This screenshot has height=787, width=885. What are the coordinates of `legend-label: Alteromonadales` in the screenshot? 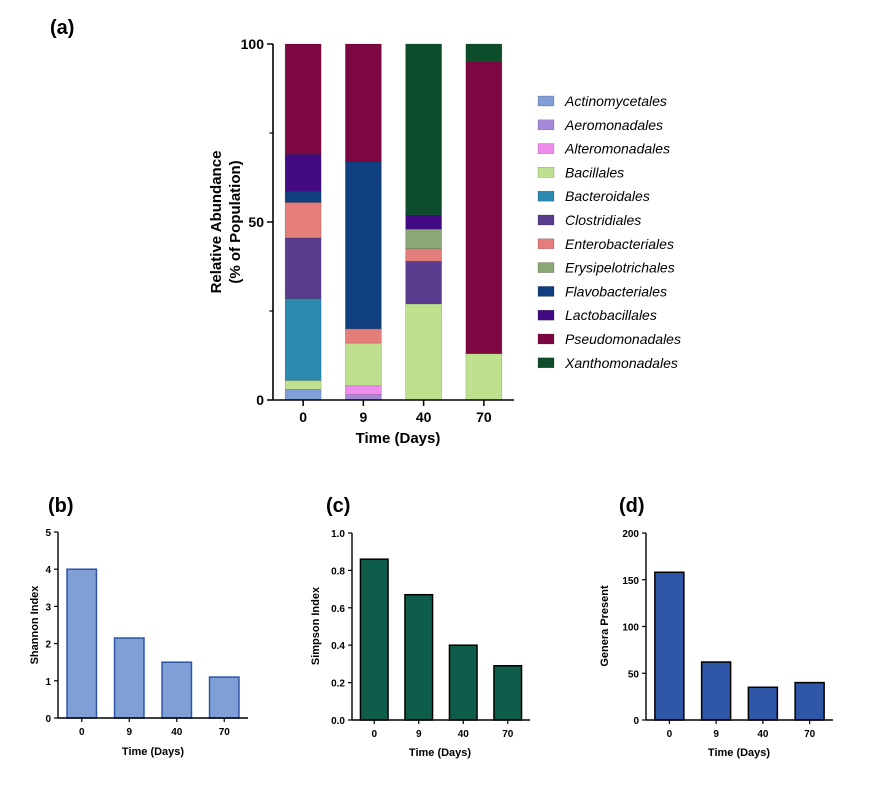 It's located at (617, 149).